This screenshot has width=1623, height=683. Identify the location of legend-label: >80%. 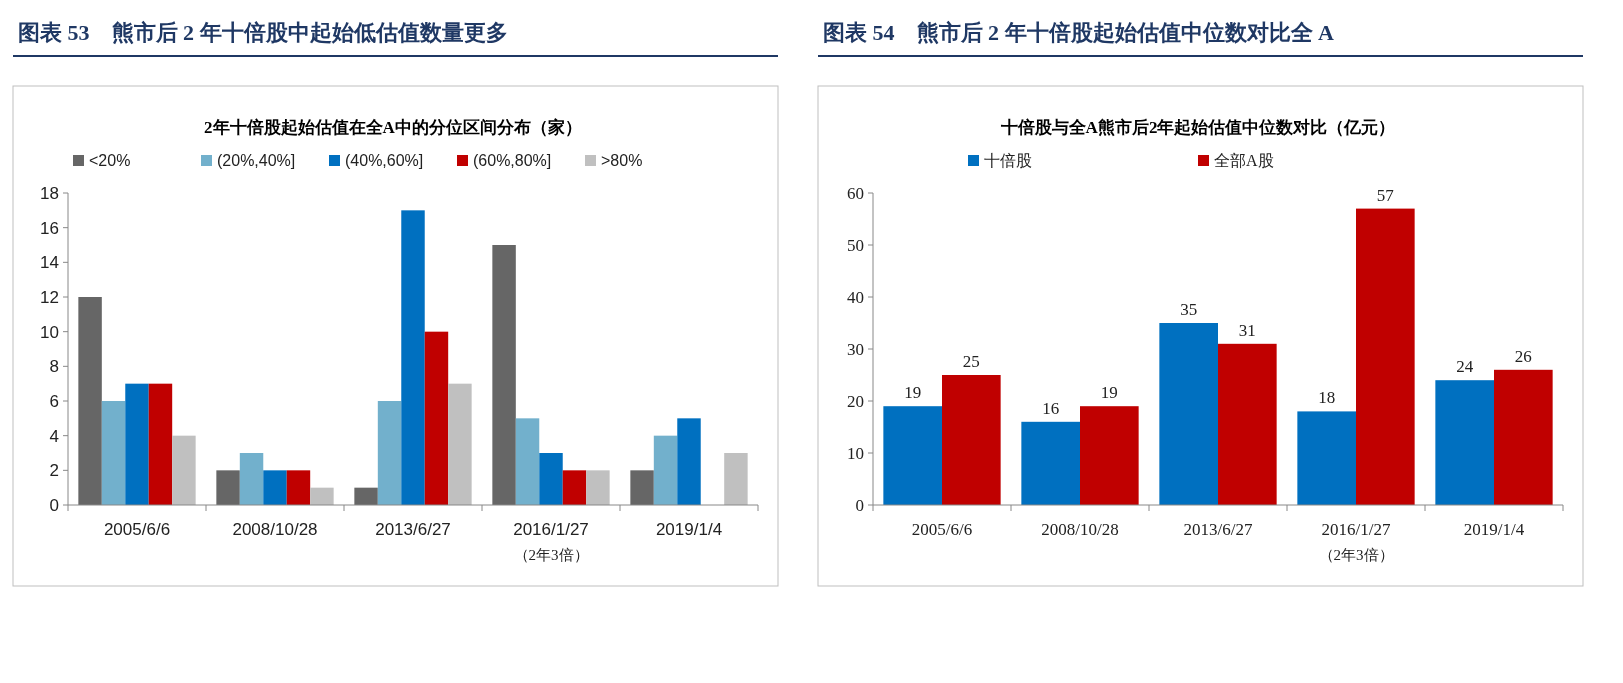
(622, 160).